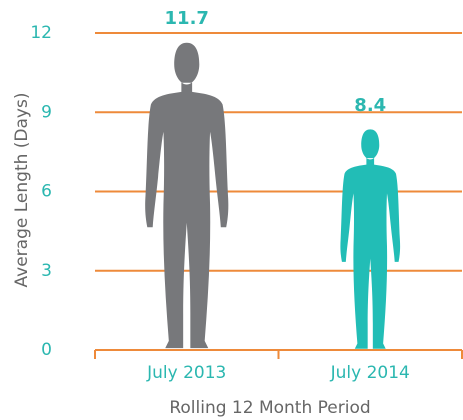 The width and height of the screenshot is (463, 420). Describe the element at coordinates (41, 33) in the screenshot. I see `y-tick-label: 12` at that location.